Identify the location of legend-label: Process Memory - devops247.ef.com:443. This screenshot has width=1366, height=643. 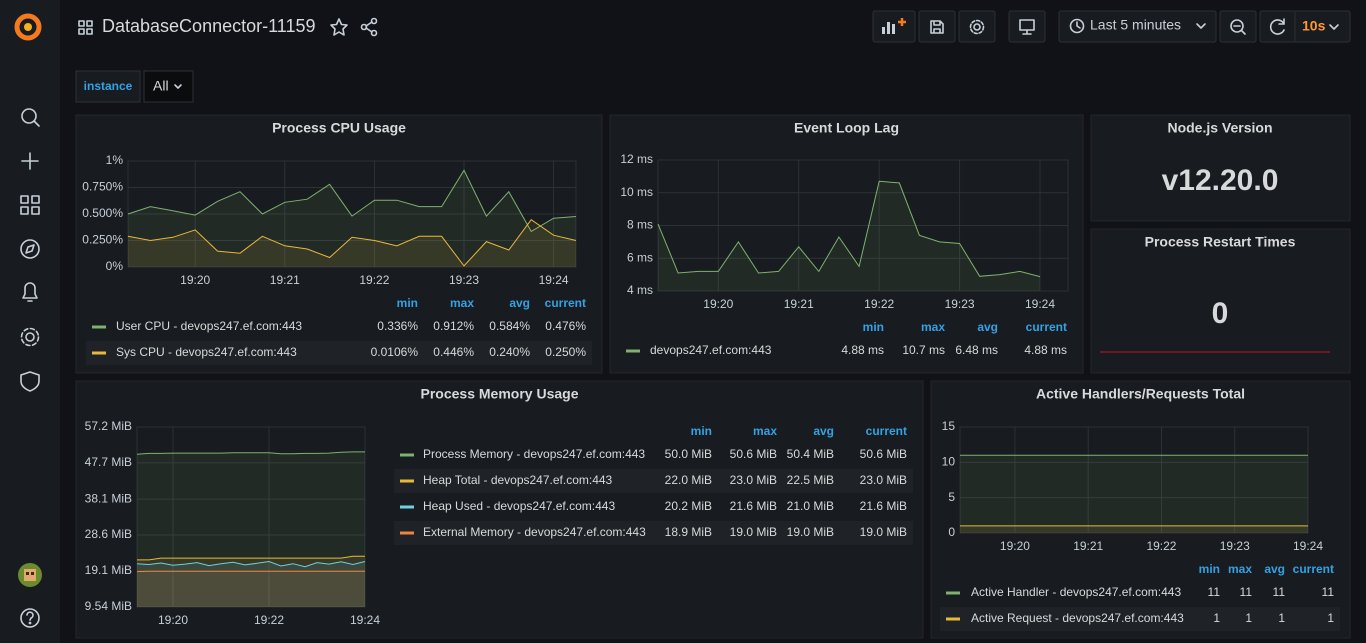
(534, 454).